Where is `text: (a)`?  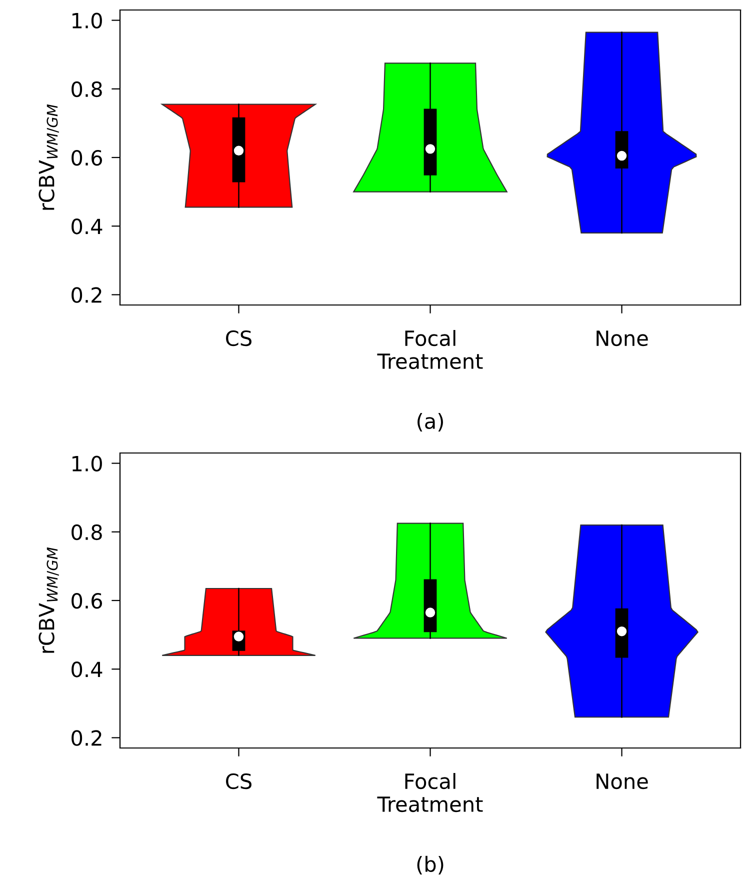 text: (a) is located at coordinates (430, 422).